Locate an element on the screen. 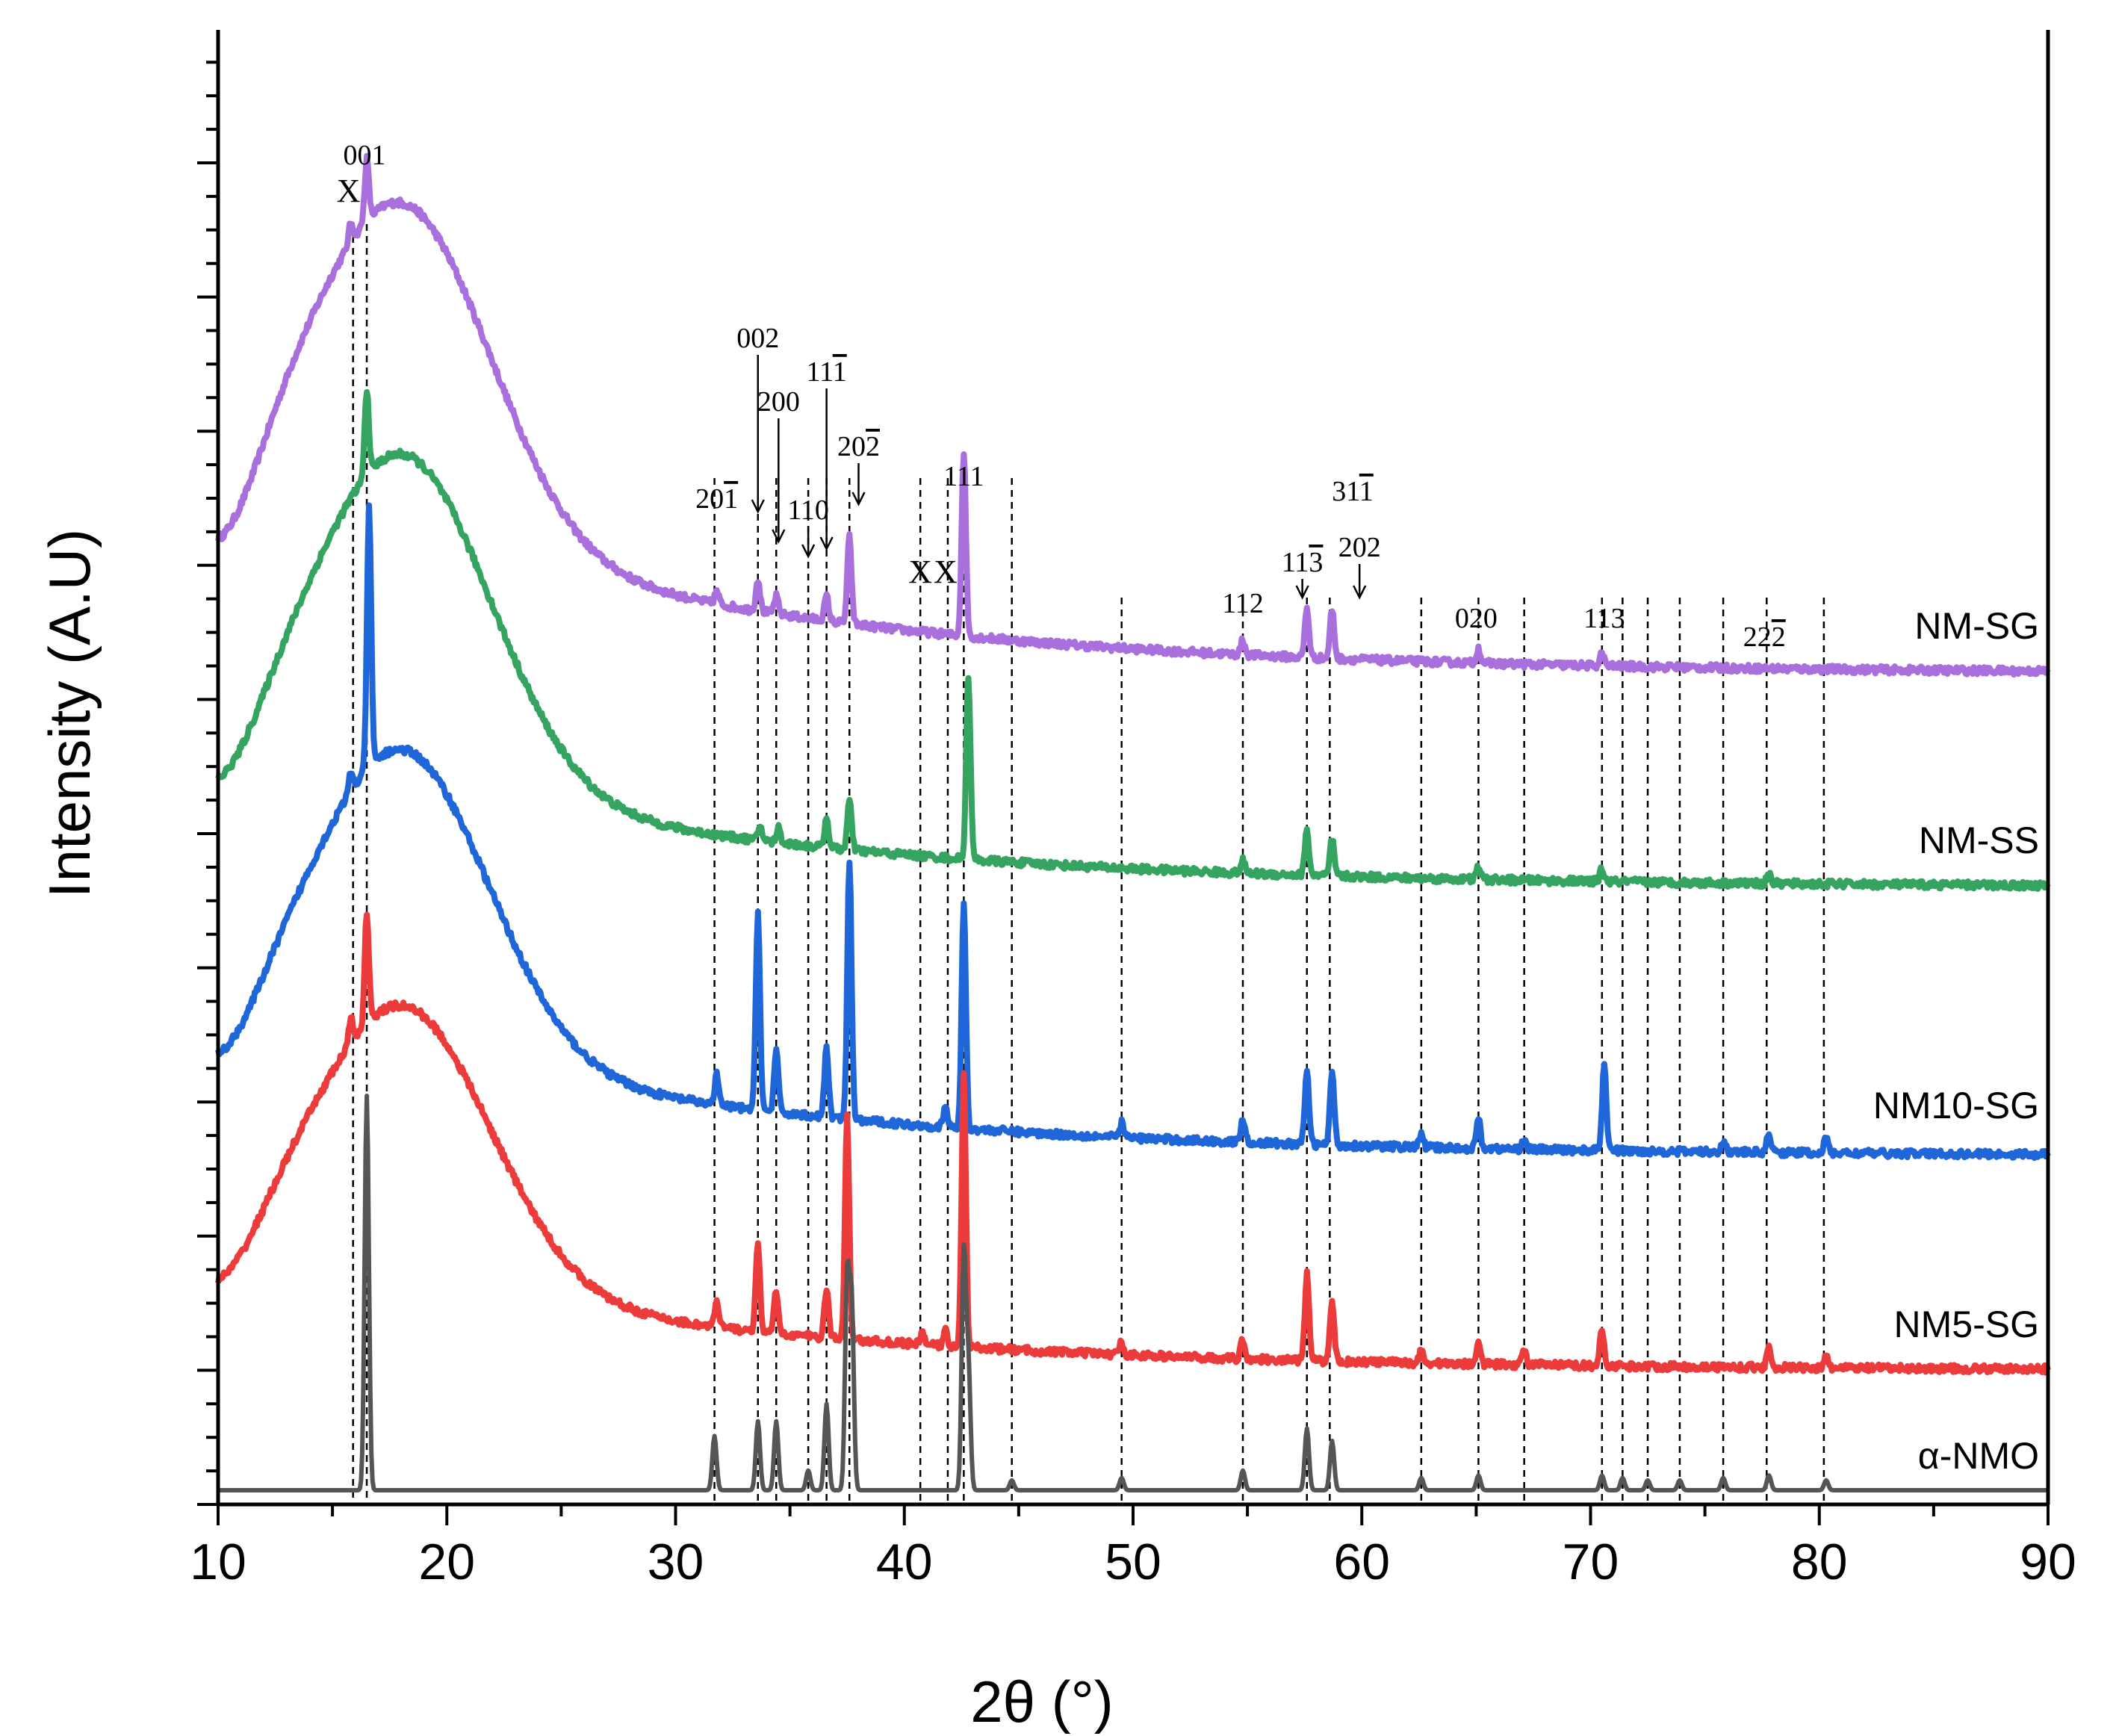  annotation-6: 201 is located at coordinates (716, 499).